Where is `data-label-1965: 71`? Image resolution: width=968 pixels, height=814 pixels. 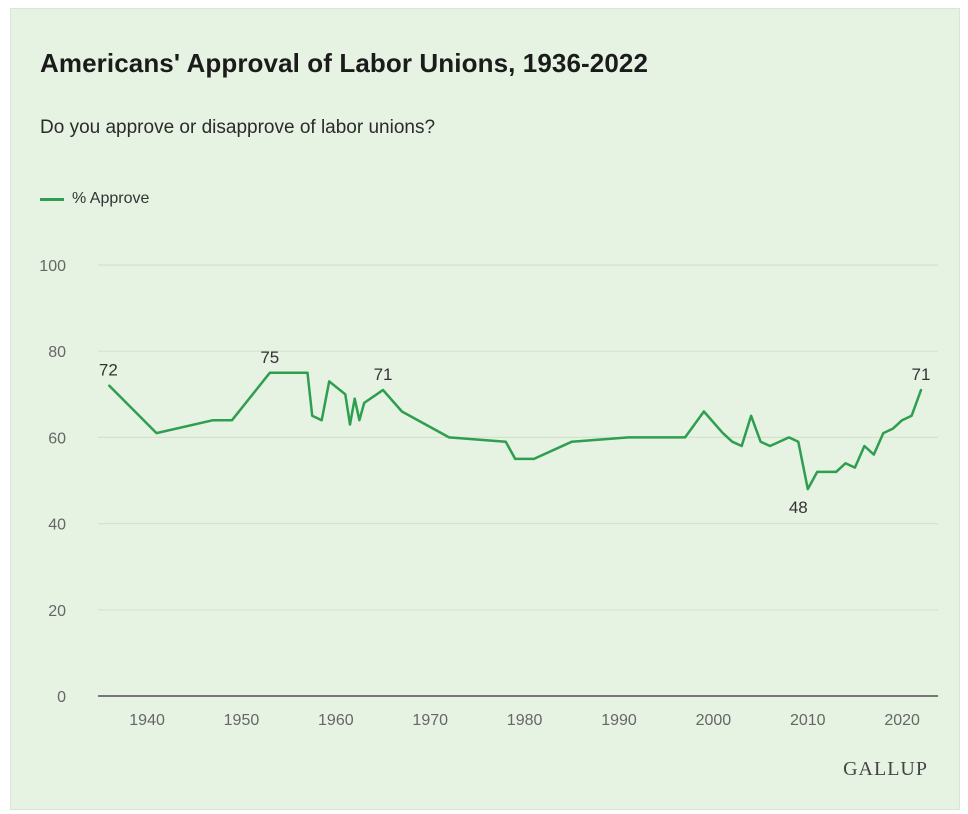 data-label-1965: 71 is located at coordinates (383, 374).